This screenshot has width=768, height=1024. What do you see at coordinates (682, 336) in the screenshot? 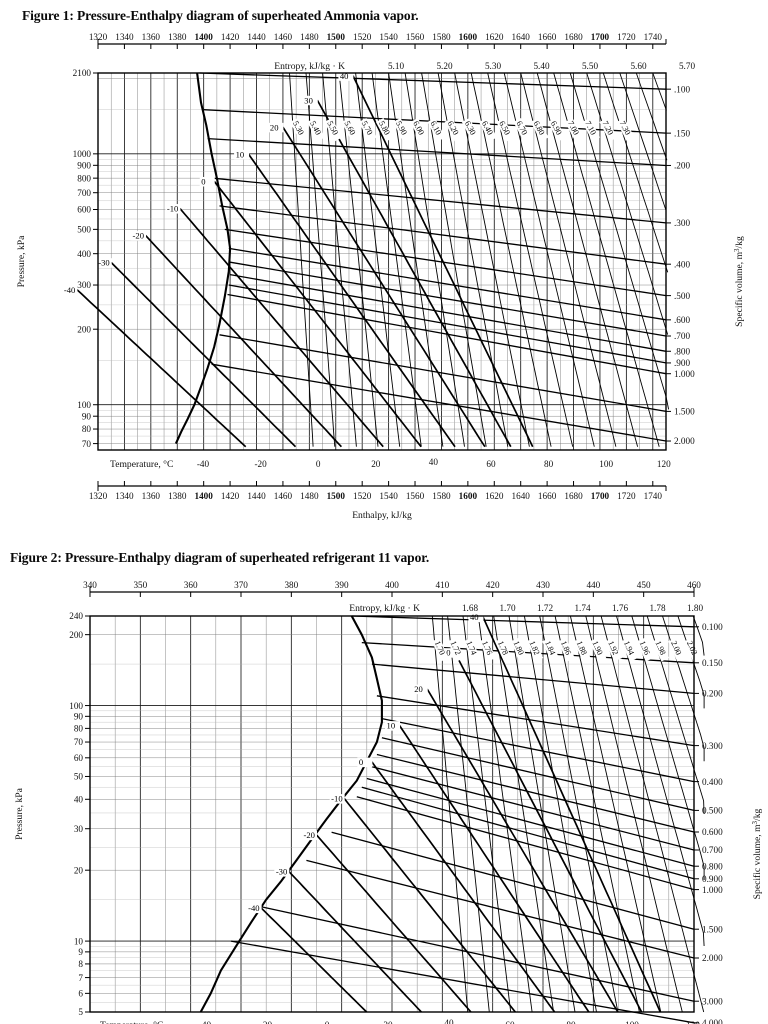
I see `right-axis-tick-label: .700` at bounding box center [682, 336].